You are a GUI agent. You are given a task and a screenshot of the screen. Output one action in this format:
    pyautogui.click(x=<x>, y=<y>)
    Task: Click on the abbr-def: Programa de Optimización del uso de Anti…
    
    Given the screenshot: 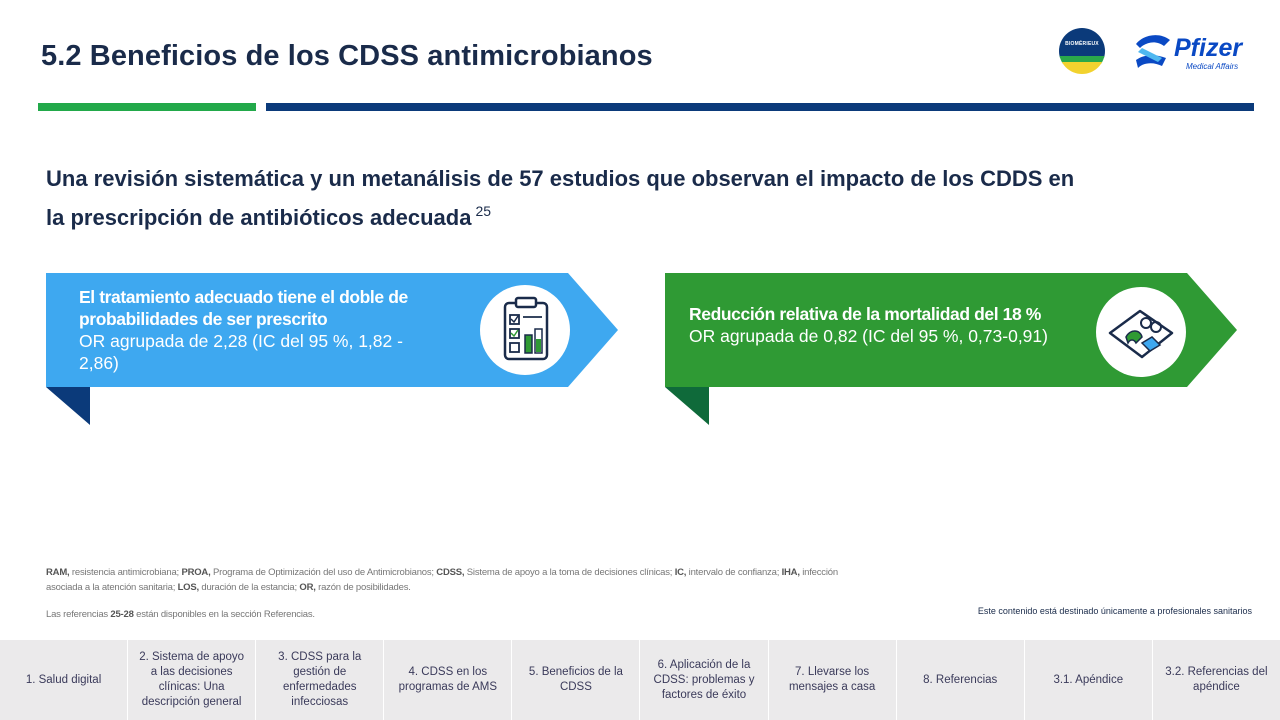 What is the action you would take?
    pyautogui.click(x=323, y=572)
    